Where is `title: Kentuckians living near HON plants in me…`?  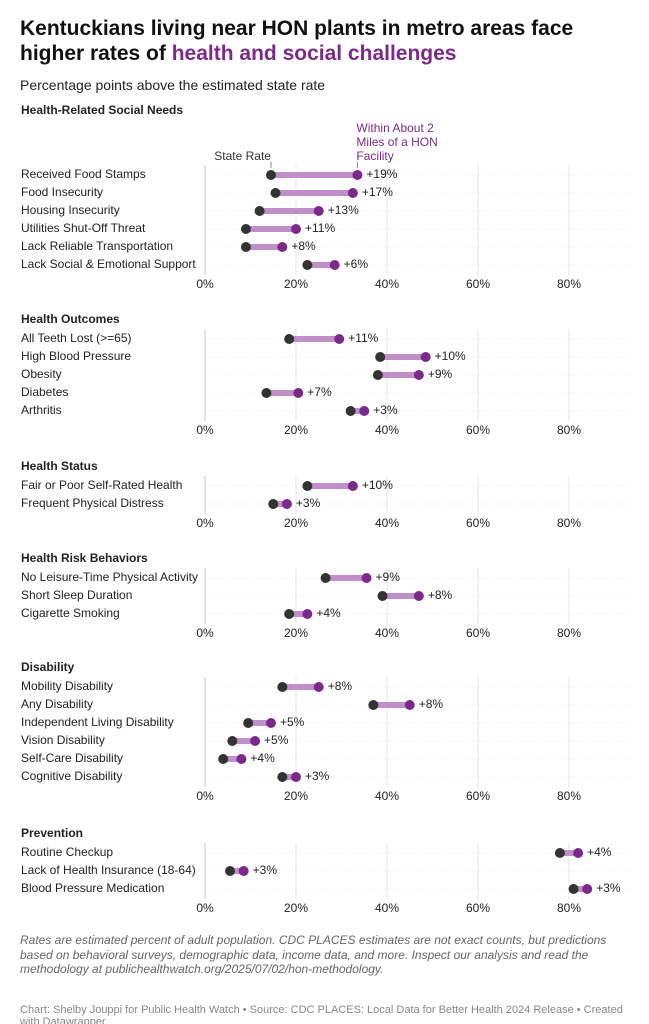 title: Kentuckians living near HON plants in me… is located at coordinates (325, 41).